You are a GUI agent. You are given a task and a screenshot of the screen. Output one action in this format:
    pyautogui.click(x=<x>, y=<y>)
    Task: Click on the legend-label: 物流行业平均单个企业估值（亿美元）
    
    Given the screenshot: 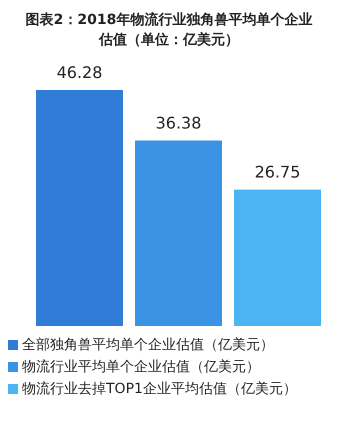 What is the action you would take?
    pyautogui.click(x=141, y=367)
    